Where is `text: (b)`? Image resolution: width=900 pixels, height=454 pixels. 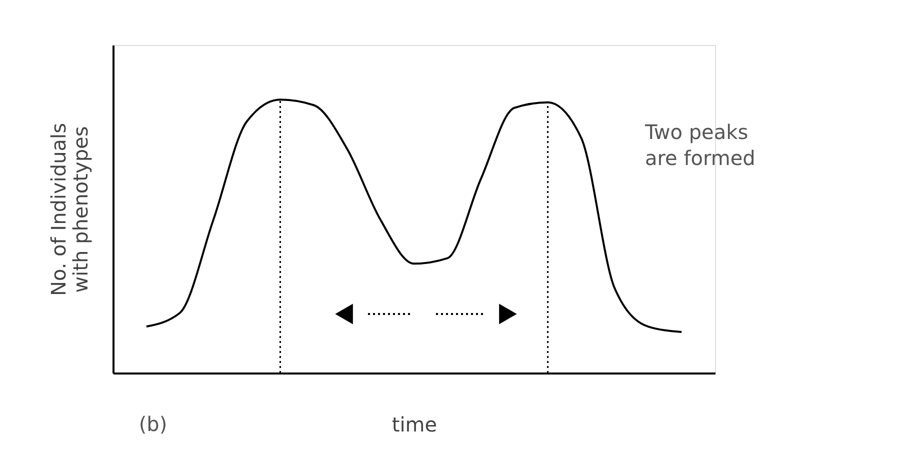
text: (b) is located at coordinates (153, 424).